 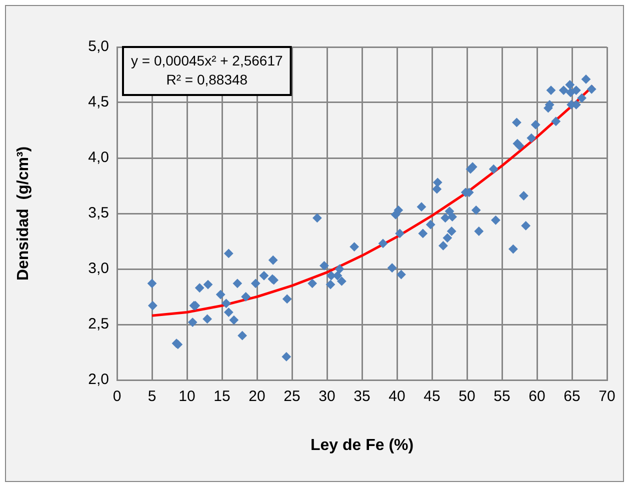 What do you see at coordinates (292, 397) in the screenshot?
I see `x-tick-label: 25` at bounding box center [292, 397].